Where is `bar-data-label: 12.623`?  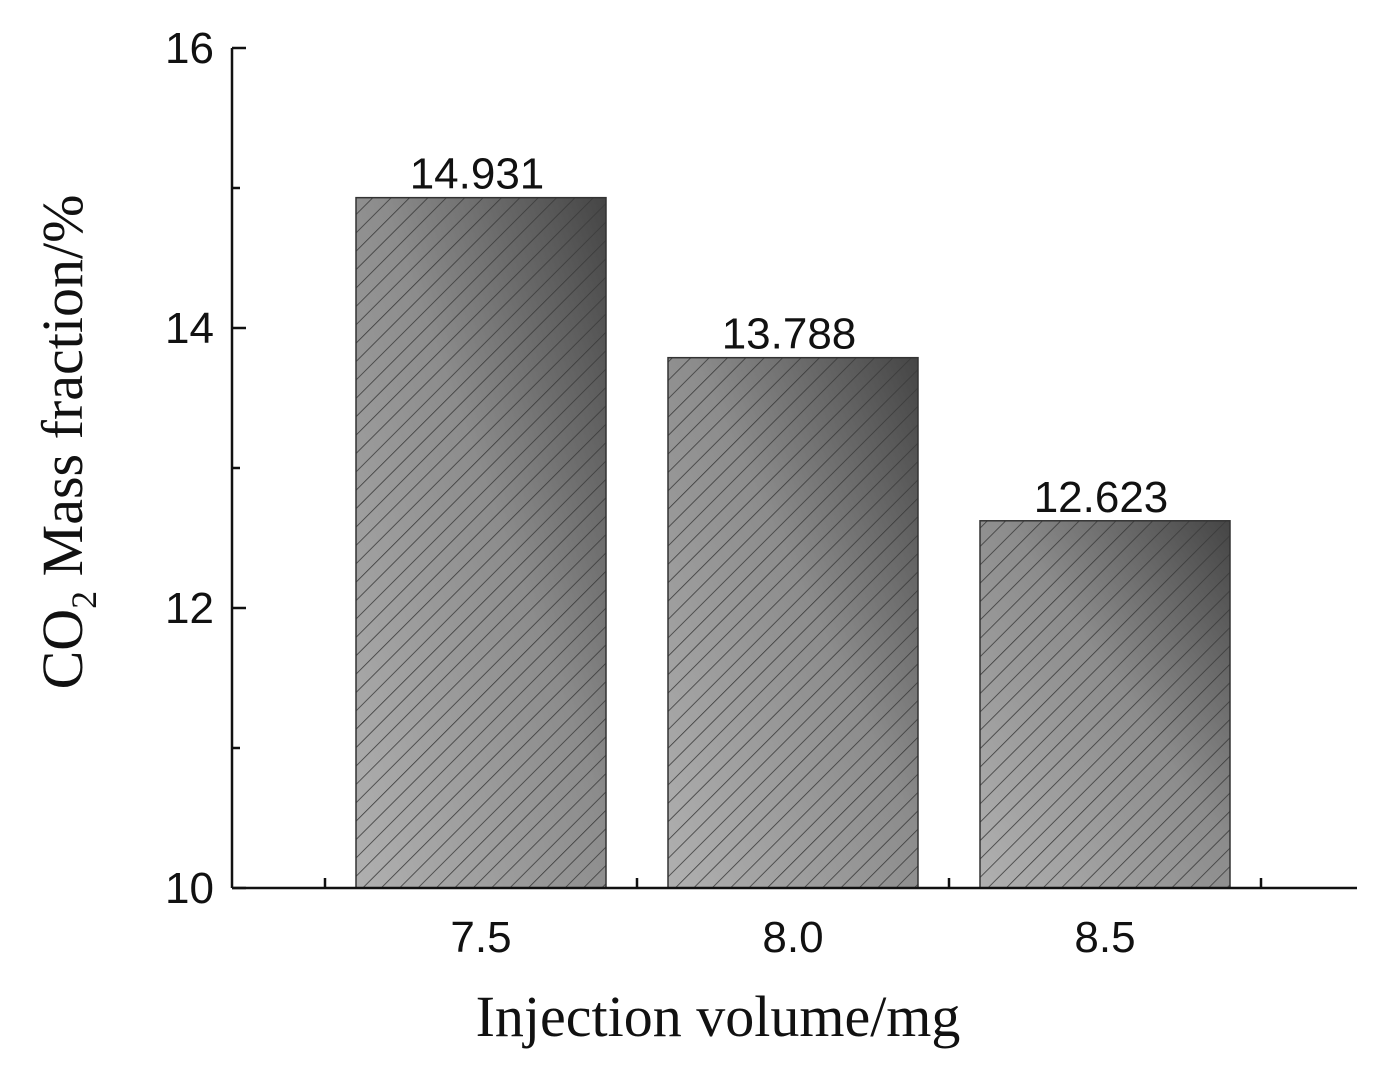 bar-data-label: 12.623 is located at coordinates (1101, 497).